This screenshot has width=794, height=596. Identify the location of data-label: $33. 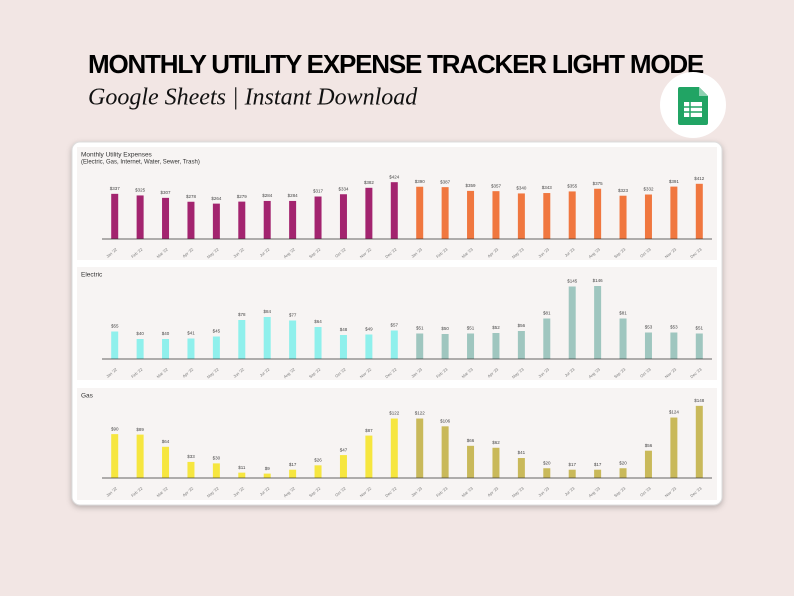
(191, 456).